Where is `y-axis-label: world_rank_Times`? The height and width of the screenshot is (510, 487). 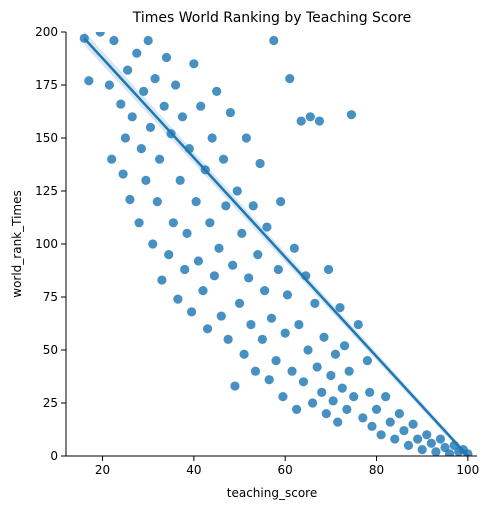 y-axis-label: world_rank_Times is located at coordinates (17, 244).